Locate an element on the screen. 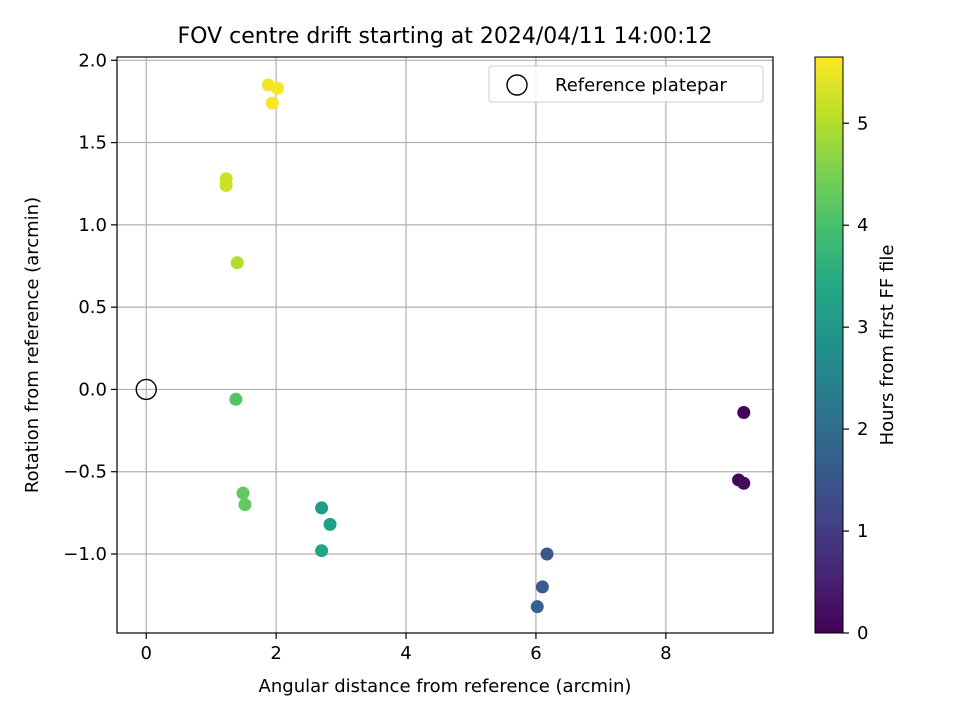 Image resolution: width=960 pixels, height=720 pixels. y-tick-label: −1.0 is located at coordinates (85, 554).